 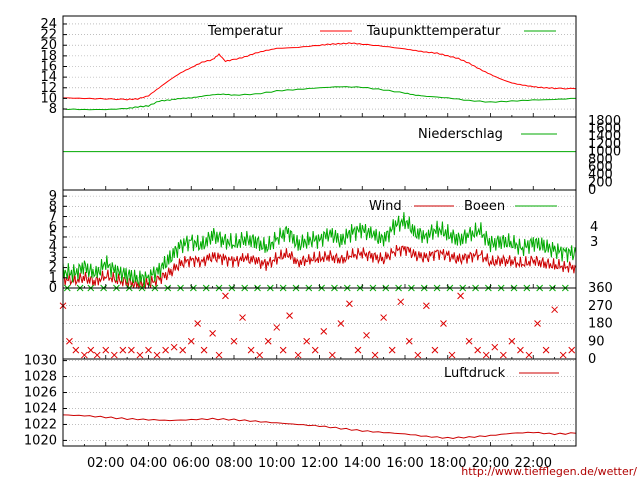 What do you see at coordinates (40, 424) in the screenshot?
I see `y-tick-label-pressure: 1022` at bounding box center [40, 424].